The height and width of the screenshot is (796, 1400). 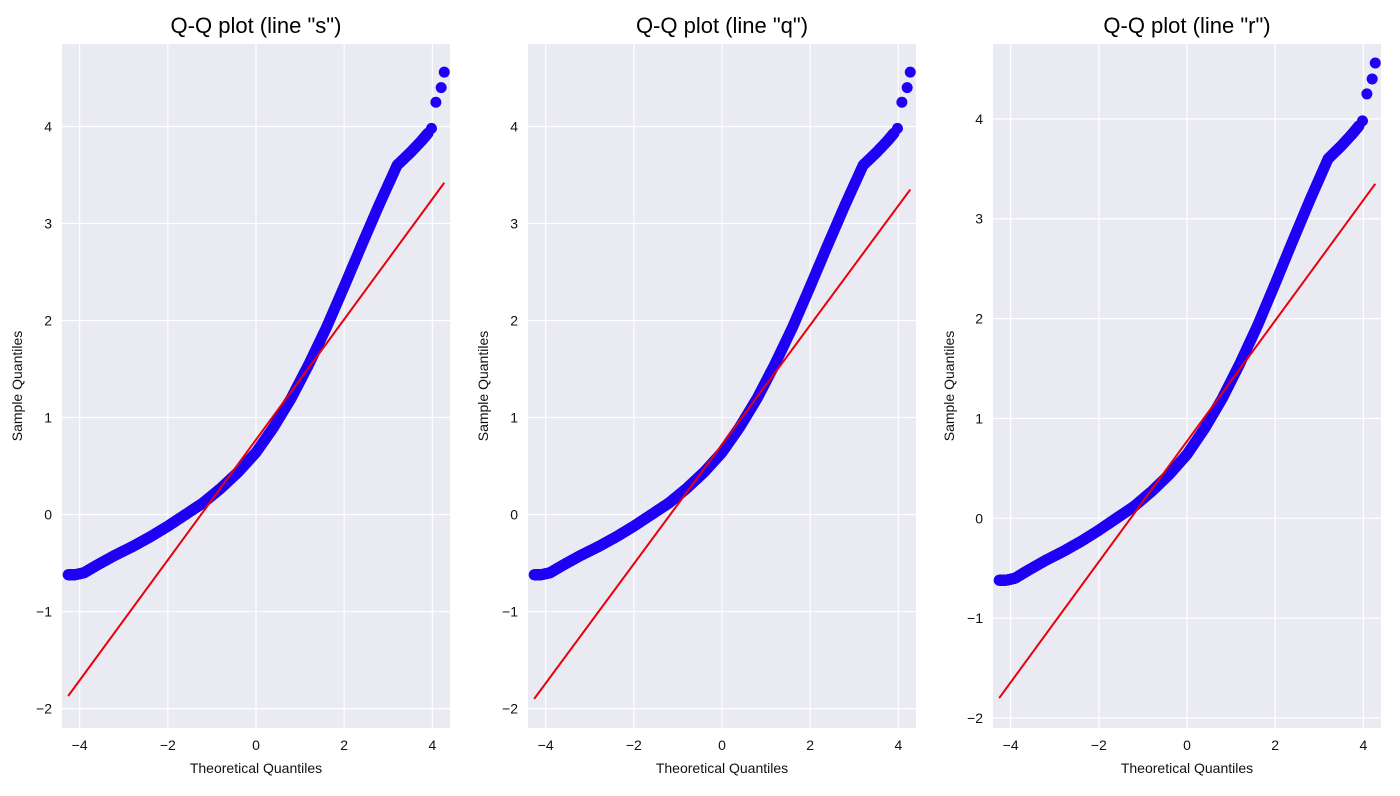 What do you see at coordinates (1186, 25) in the screenshot?
I see `panel-title: Q-Q plot (line "r")` at bounding box center [1186, 25].